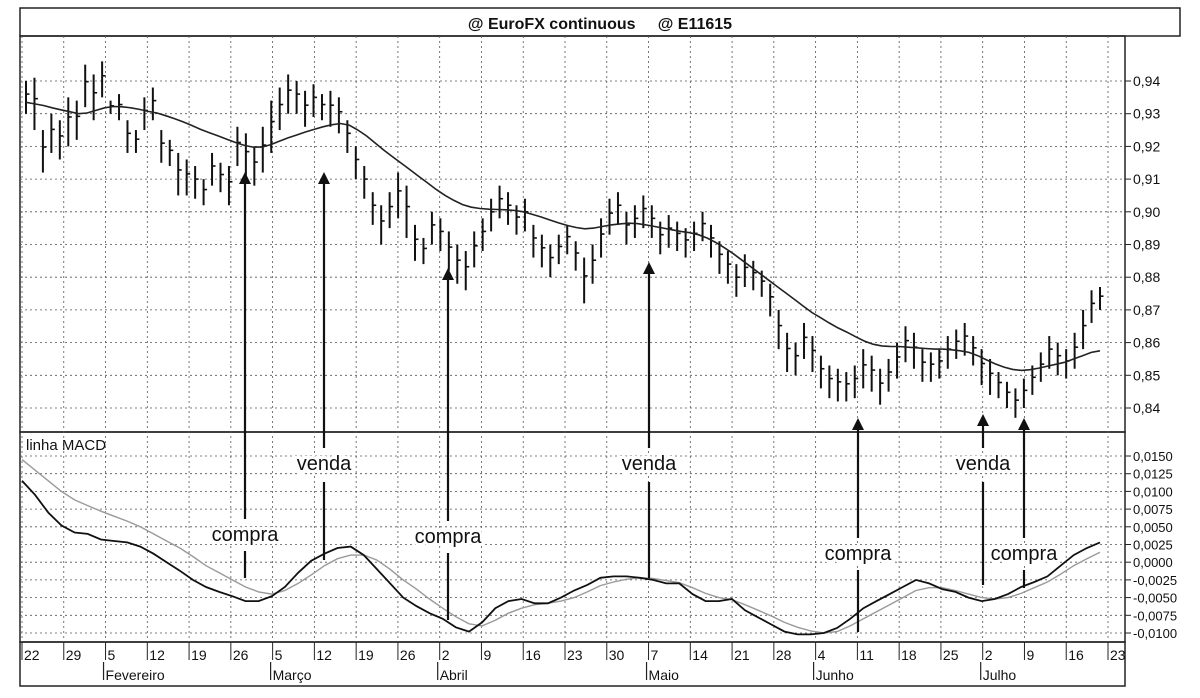 The image size is (1200, 698). Describe the element at coordinates (742, 655) in the screenshot. I see `date-tick-label: 21` at that location.